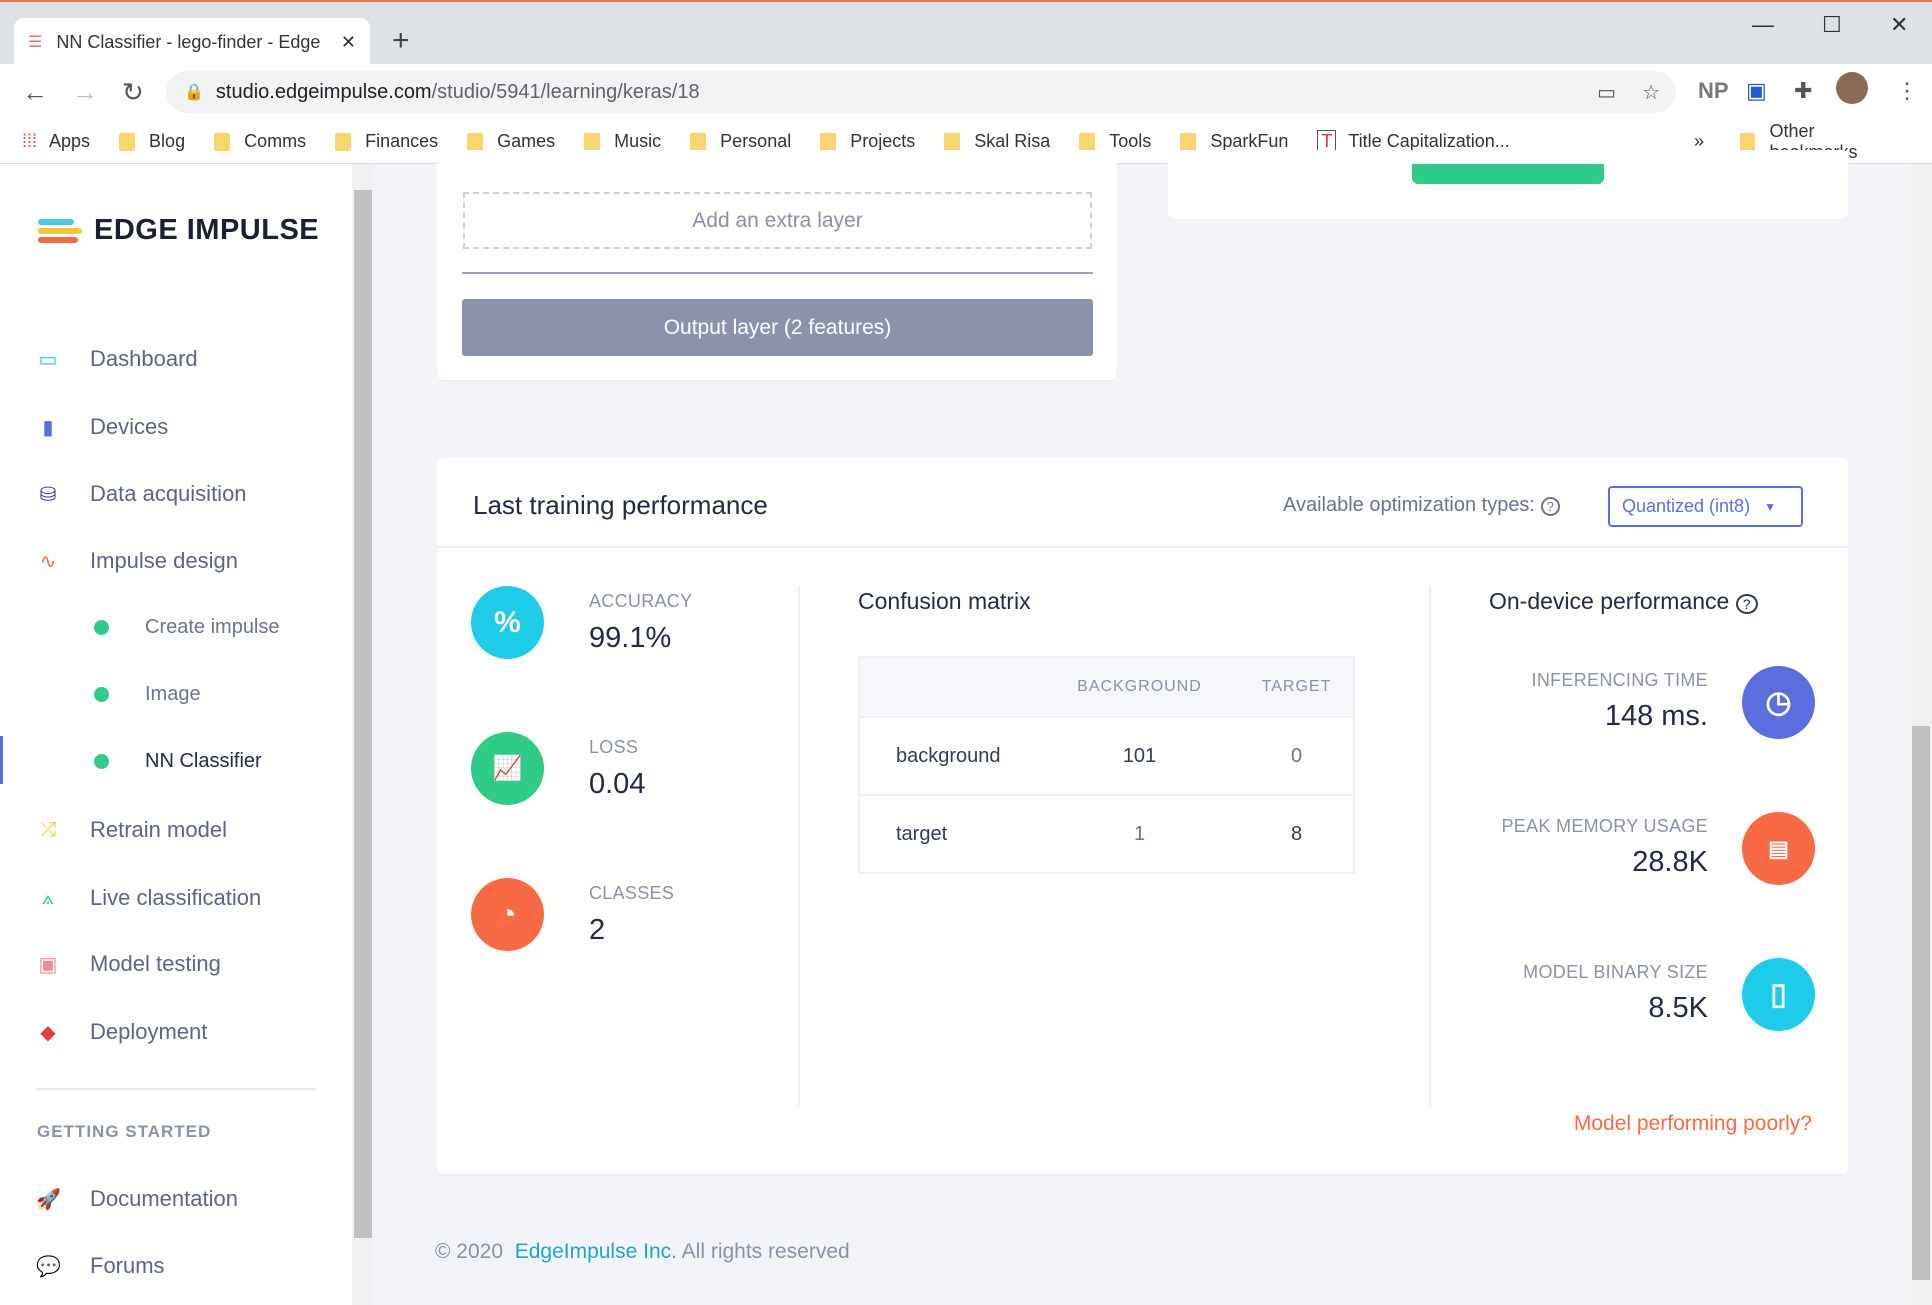 This screenshot has height=1305, width=1932. I want to click on pie-chart-icon: ◔, so click(507, 914).